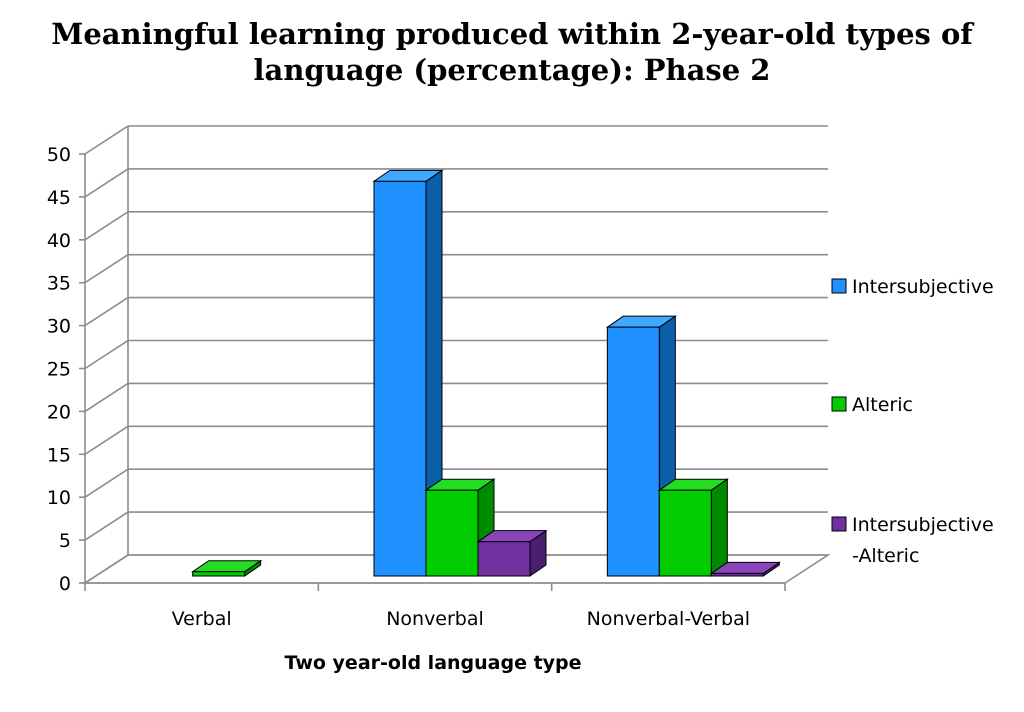 This screenshot has height=712, width=1024. I want to click on y-tick-label-50: 50, so click(59, 155).